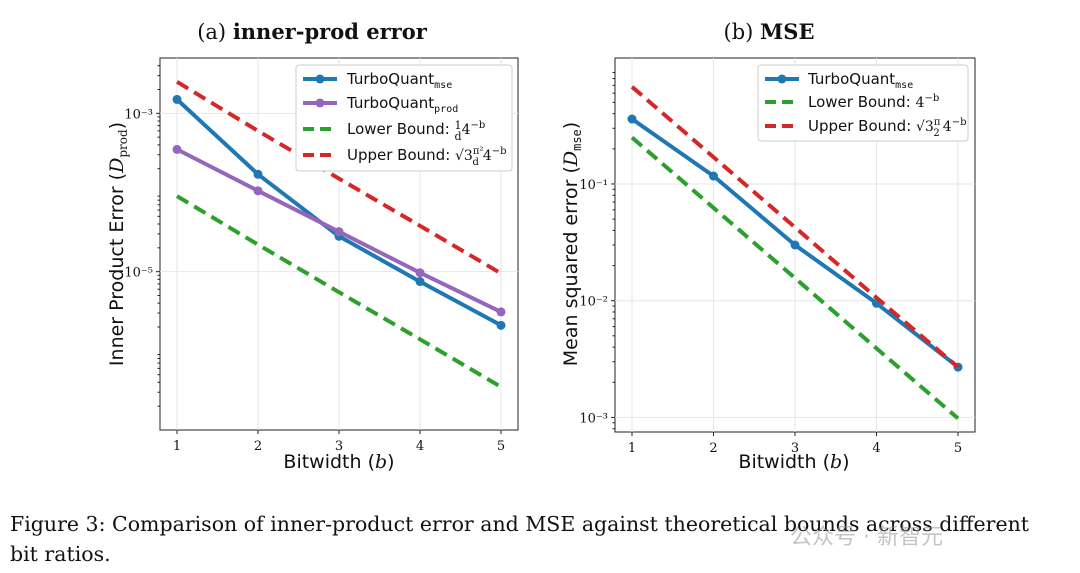 The height and width of the screenshot is (573, 1080). I want to click on panel-b-title-text: MSE, so click(787, 31).